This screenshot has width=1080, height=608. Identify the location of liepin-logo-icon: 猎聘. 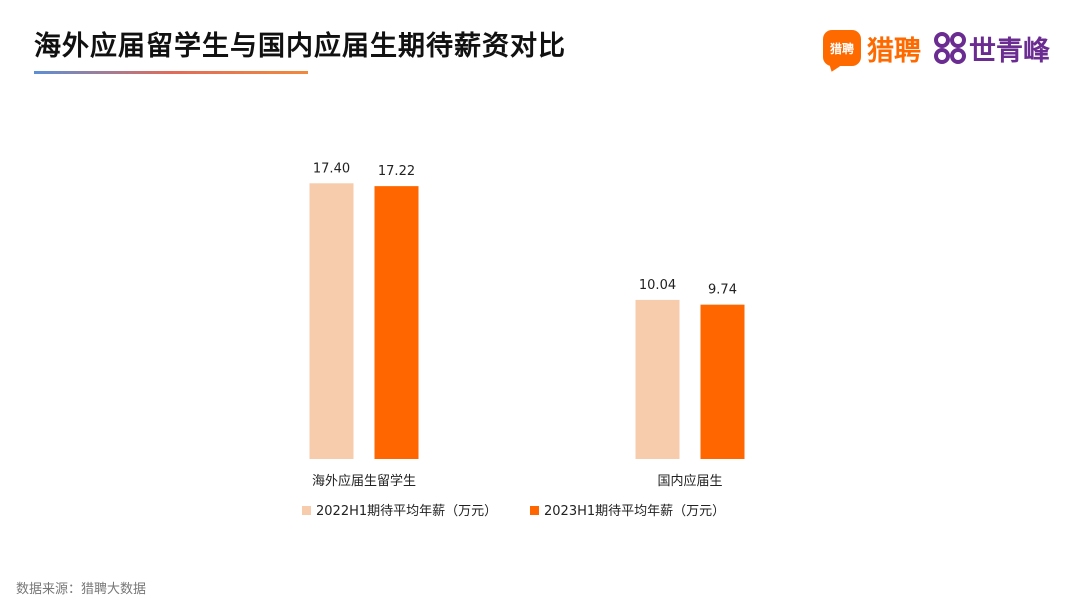
(842, 48).